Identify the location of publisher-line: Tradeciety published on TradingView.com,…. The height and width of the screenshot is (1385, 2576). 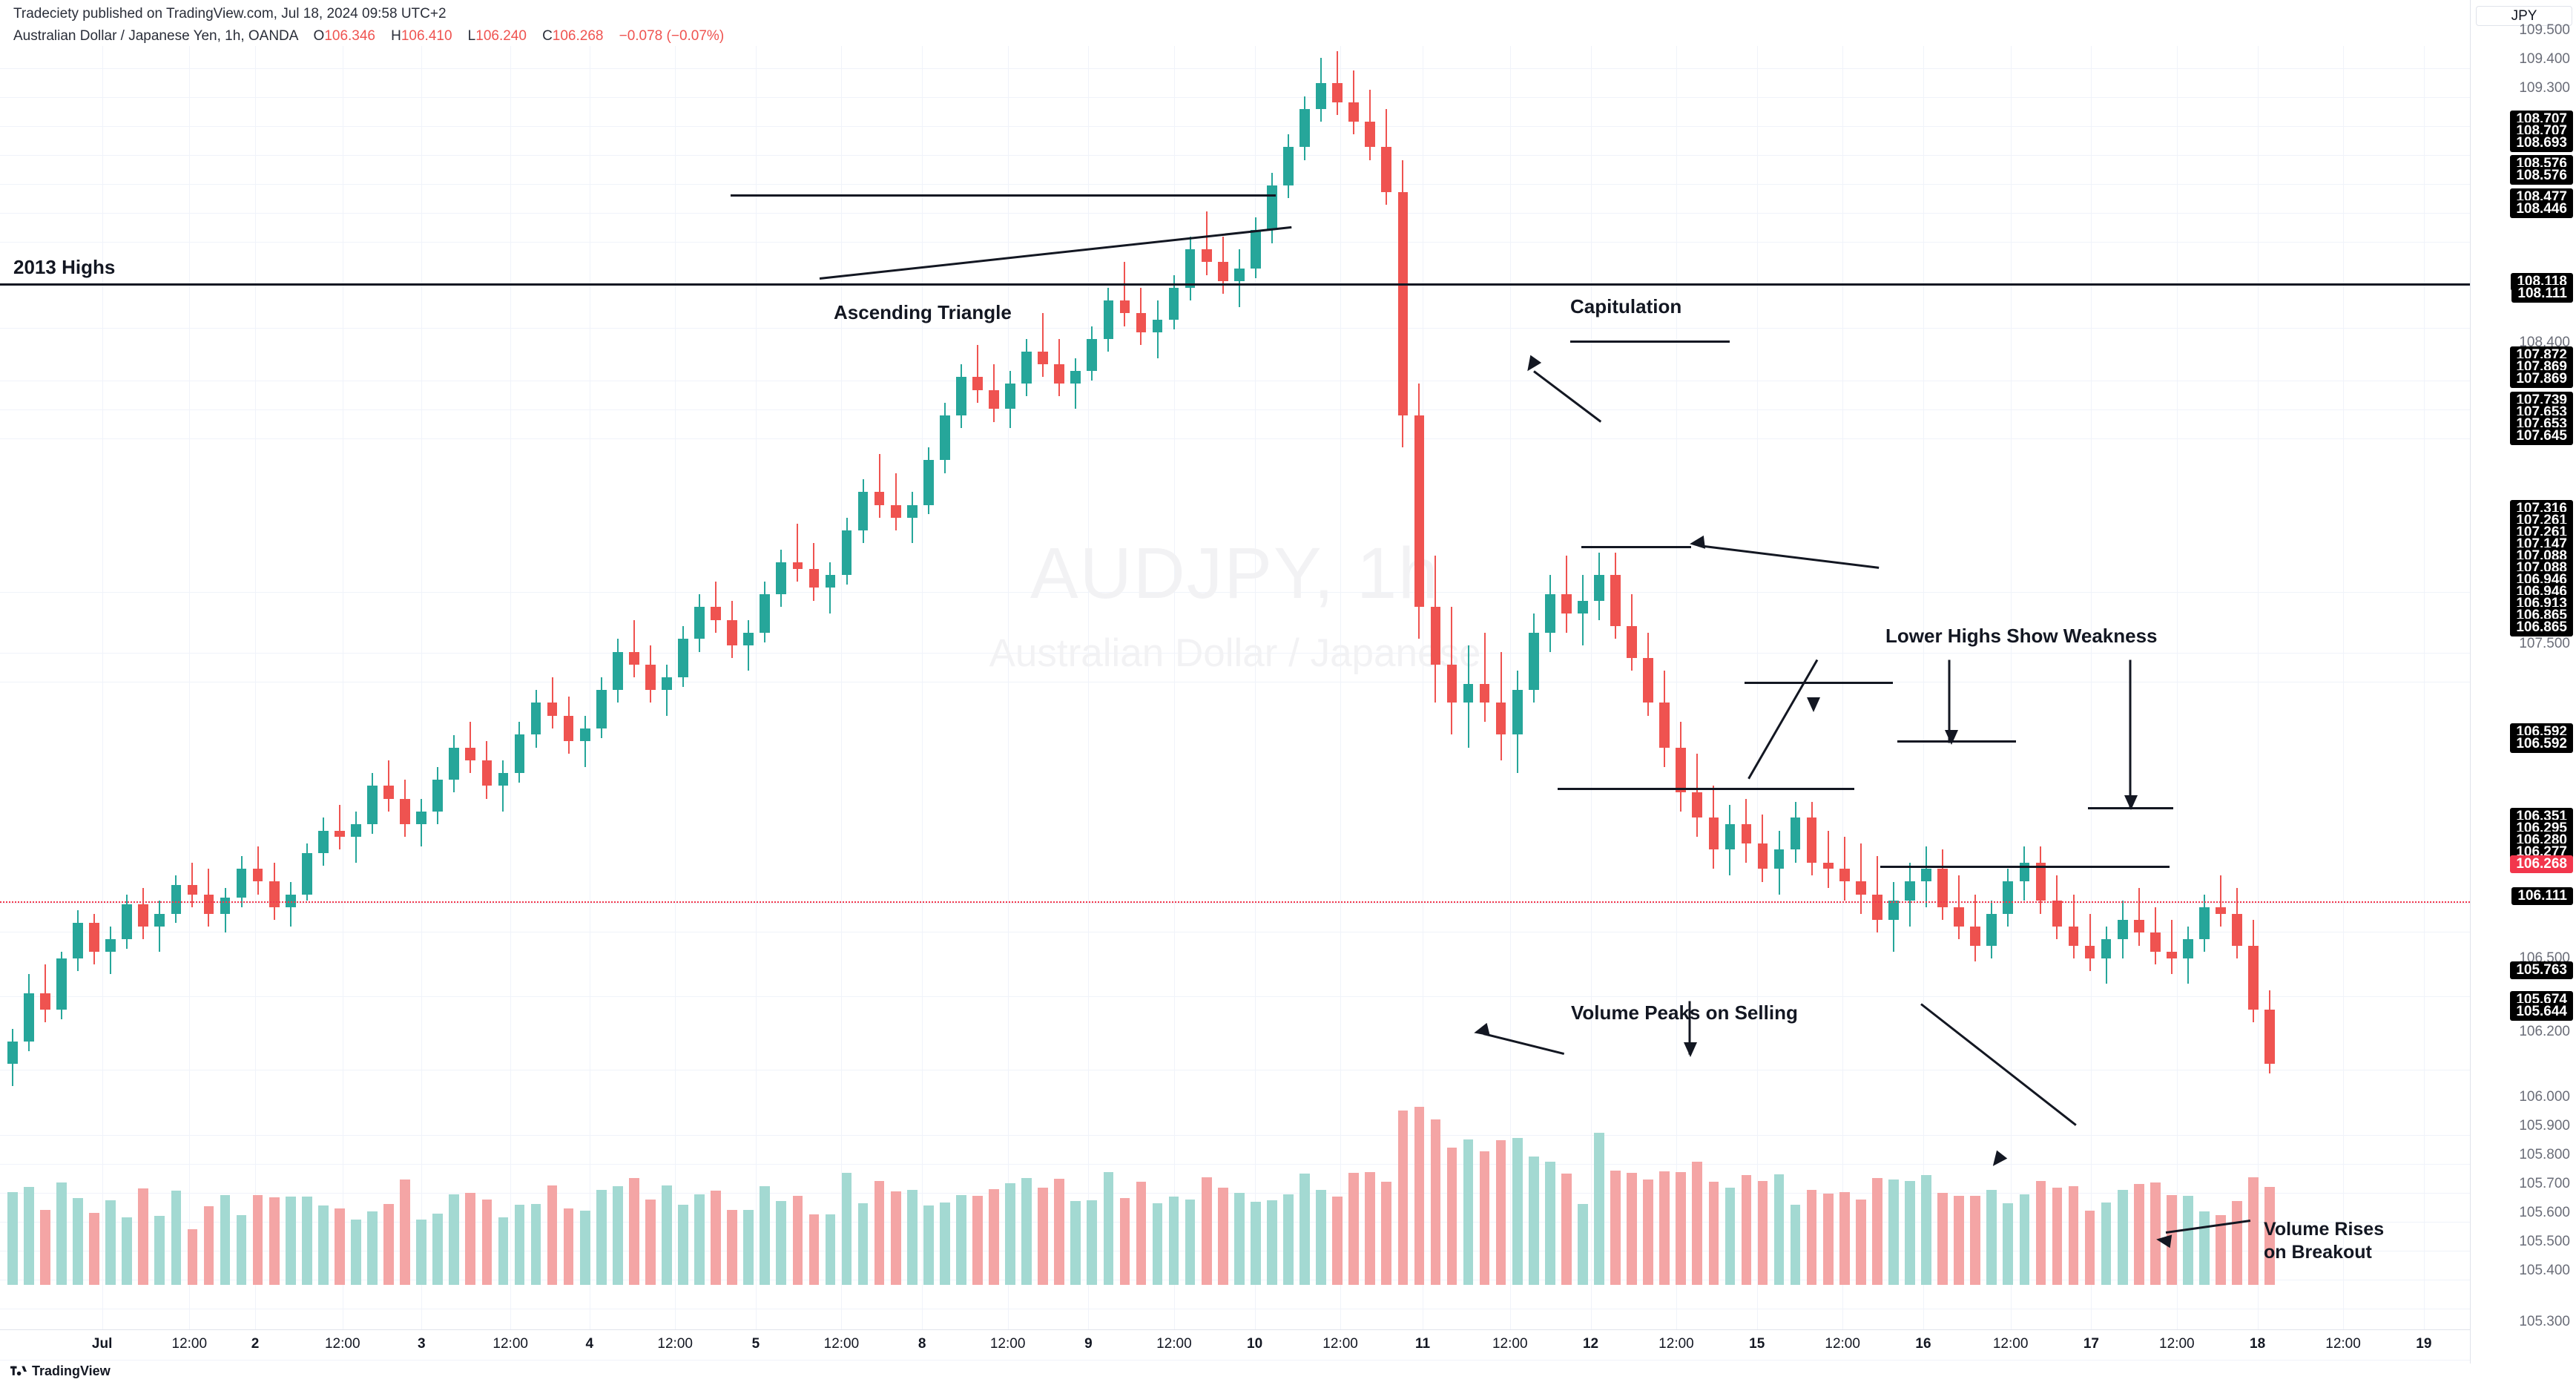
(230, 14).